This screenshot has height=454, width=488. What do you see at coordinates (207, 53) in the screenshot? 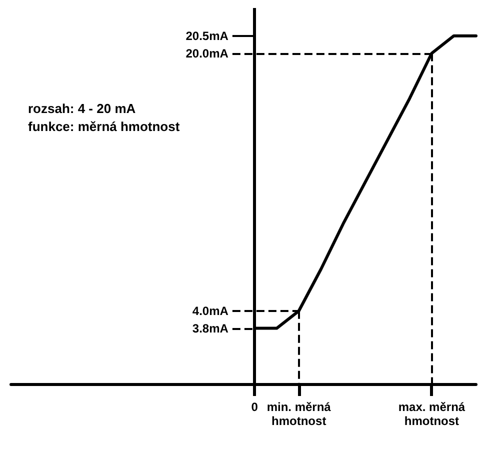
I see `annotation: 20.0mA` at bounding box center [207, 53].